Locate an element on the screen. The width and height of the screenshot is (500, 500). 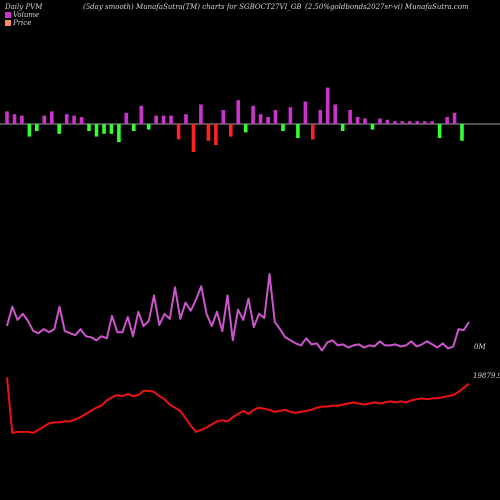
legend-volume-swatch is located at coordinates (8, 15).